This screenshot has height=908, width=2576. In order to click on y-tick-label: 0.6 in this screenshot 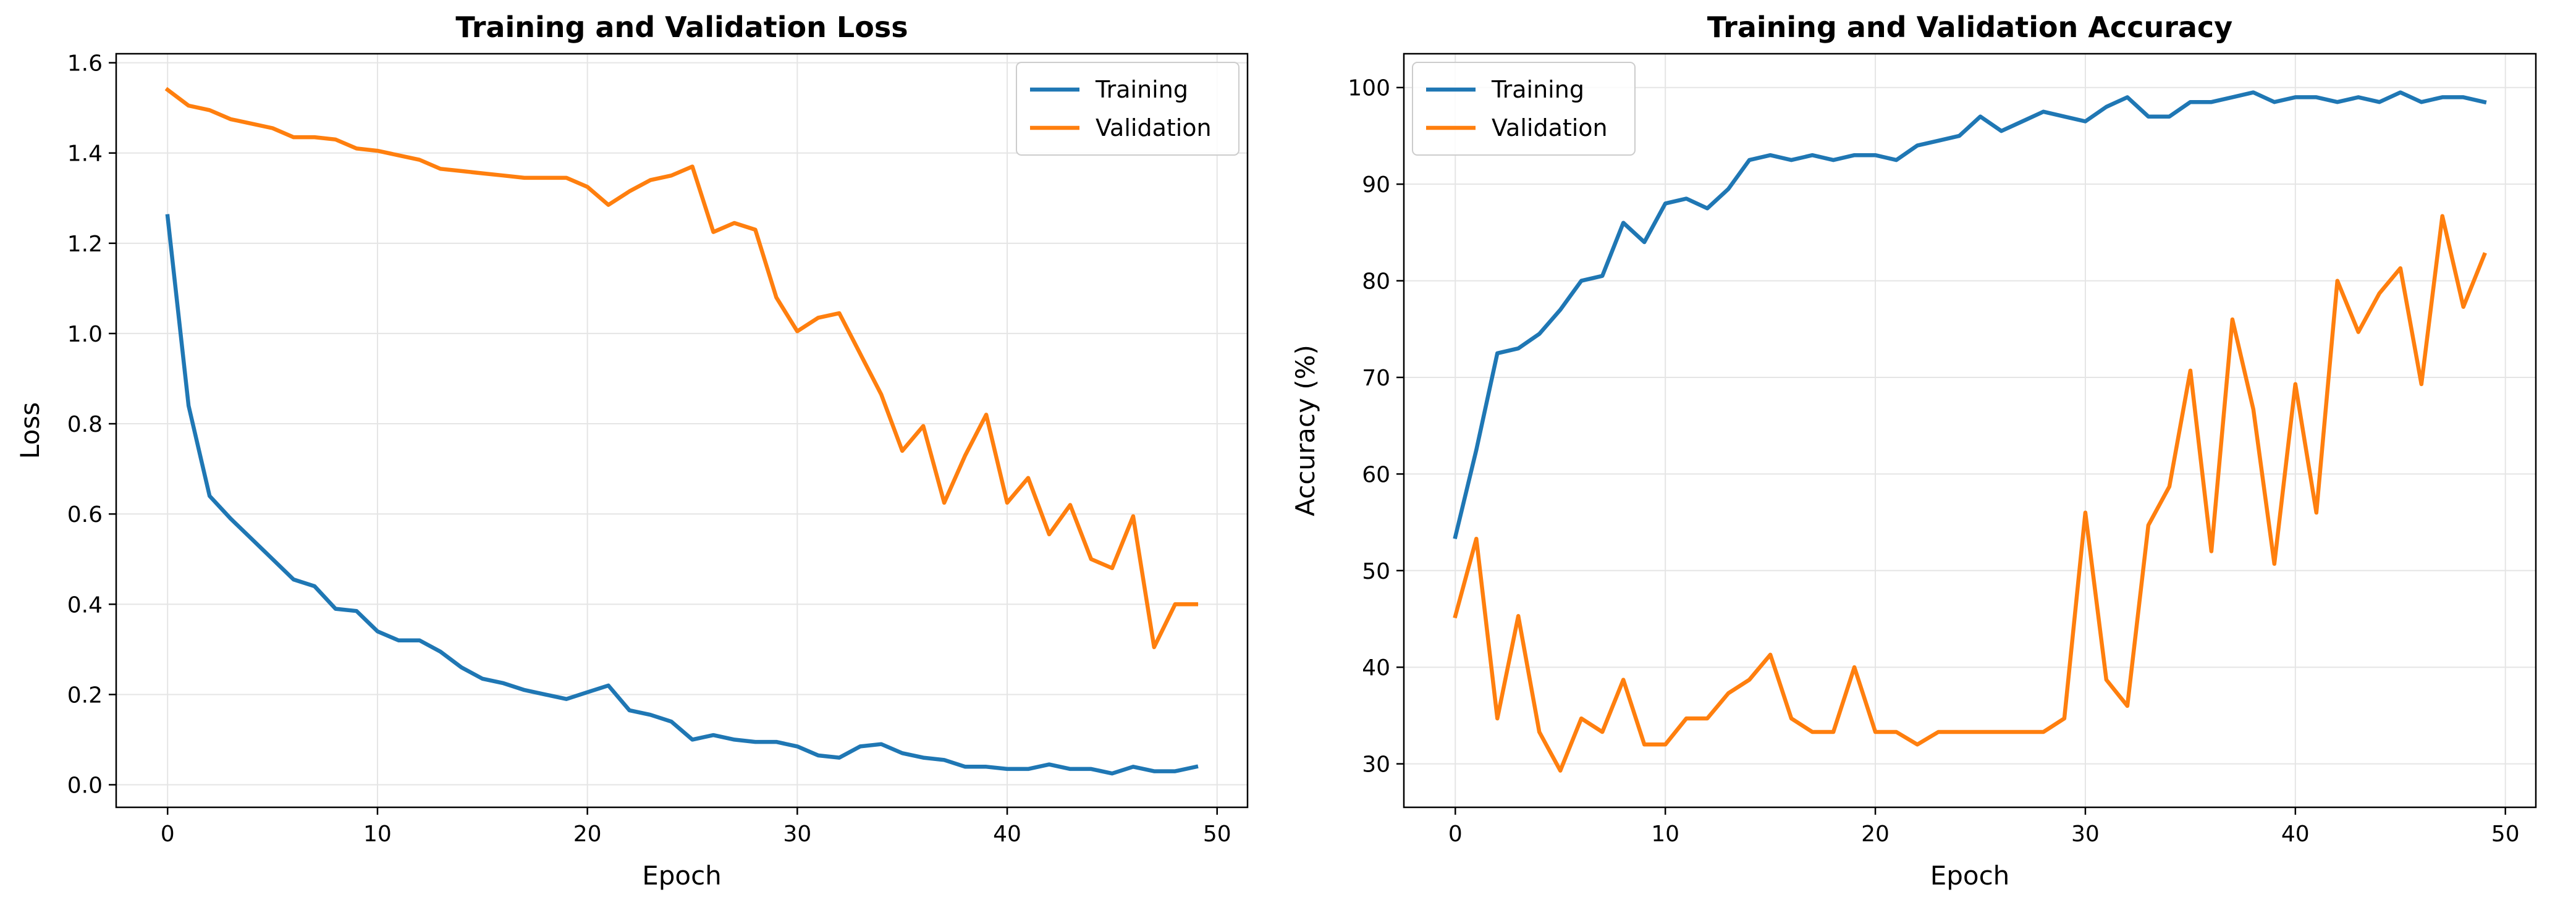, I will do `click(85, 515)`.